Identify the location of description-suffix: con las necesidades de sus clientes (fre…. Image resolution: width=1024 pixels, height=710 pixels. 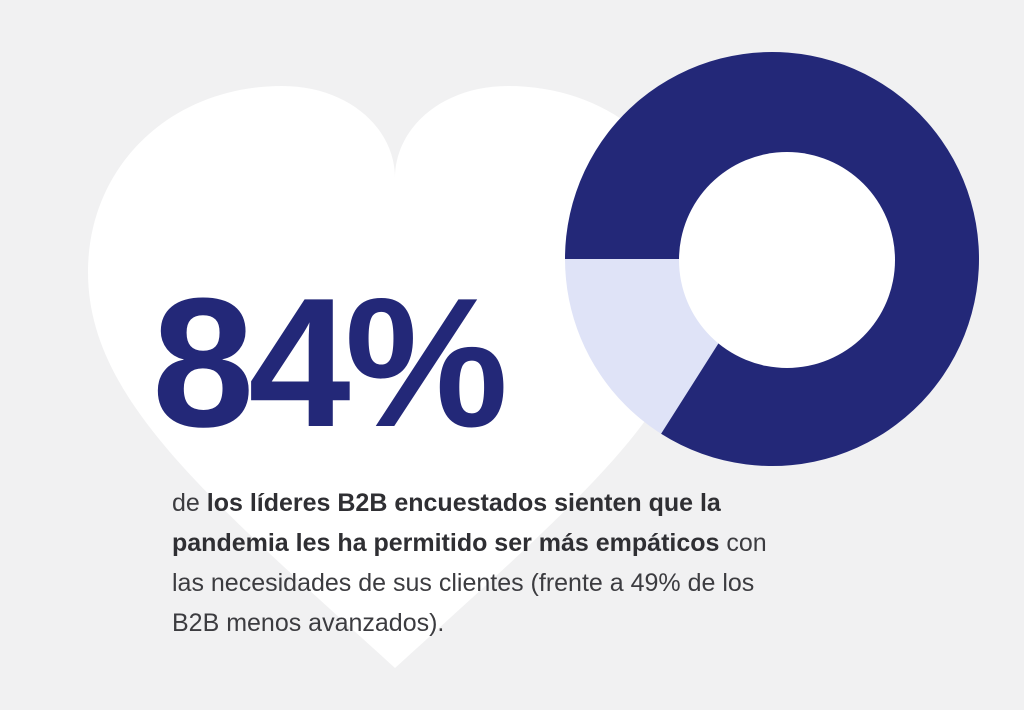
(469, 583).